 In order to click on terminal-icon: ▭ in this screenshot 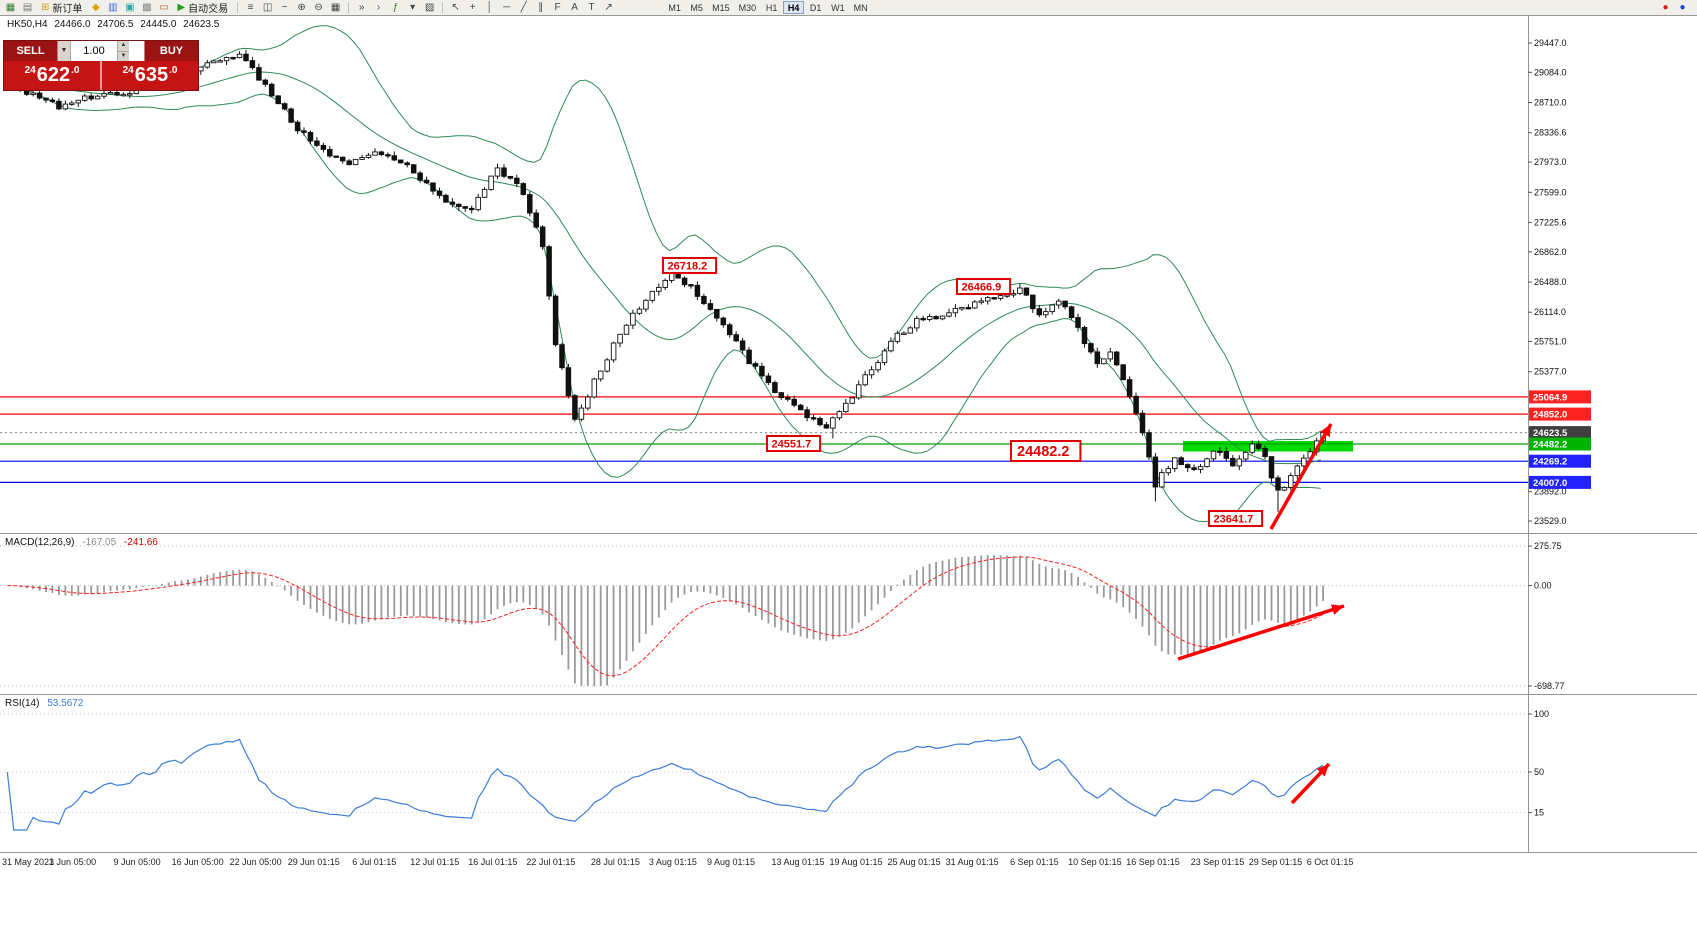, I will do `click(164, 7)`.